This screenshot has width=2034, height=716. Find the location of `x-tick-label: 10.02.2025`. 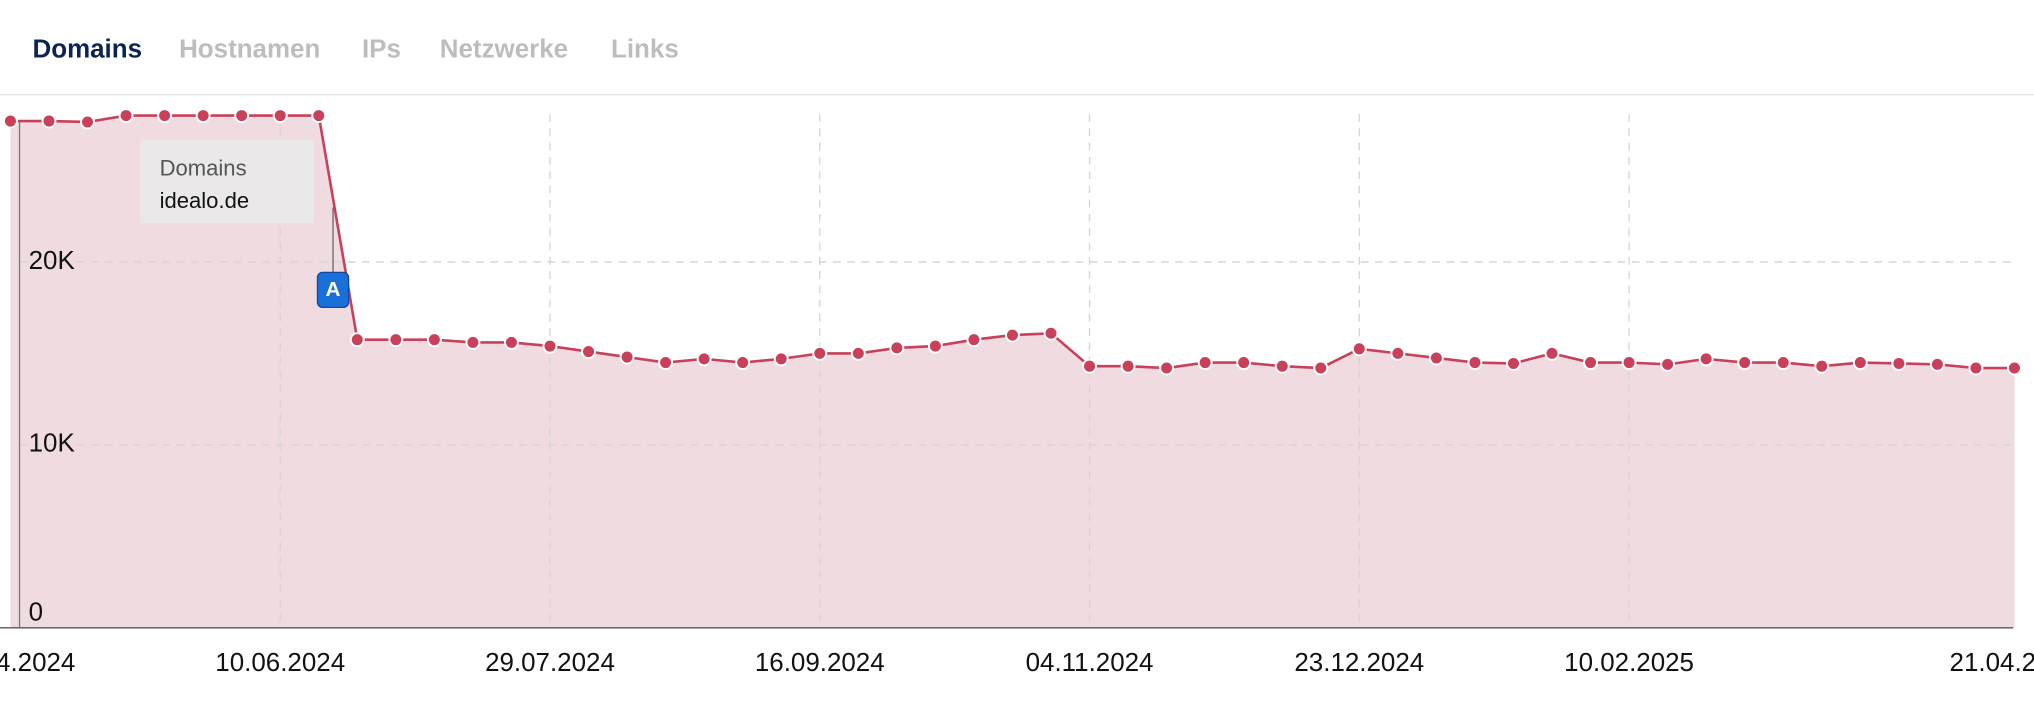

x-tick-label: 10.02.2025 is located at coordinates (1629, 663).